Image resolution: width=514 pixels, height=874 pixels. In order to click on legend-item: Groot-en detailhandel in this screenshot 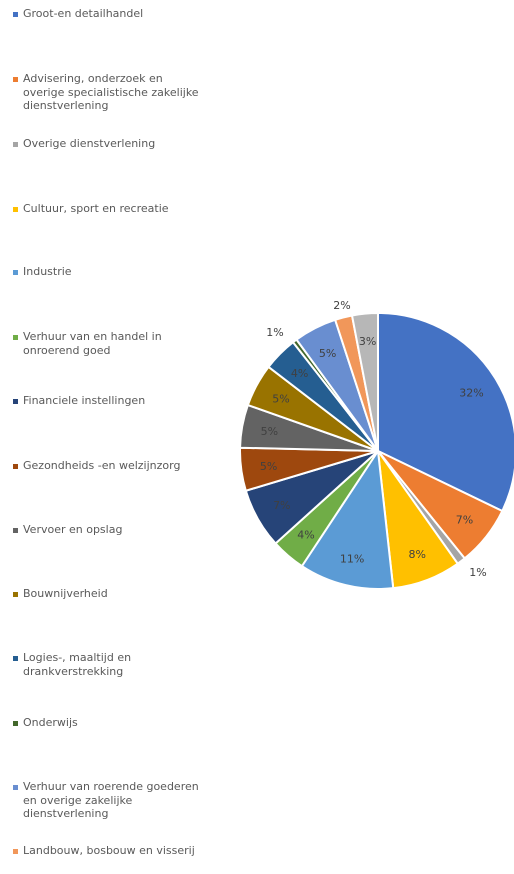, I will do `click(108, 14)`.